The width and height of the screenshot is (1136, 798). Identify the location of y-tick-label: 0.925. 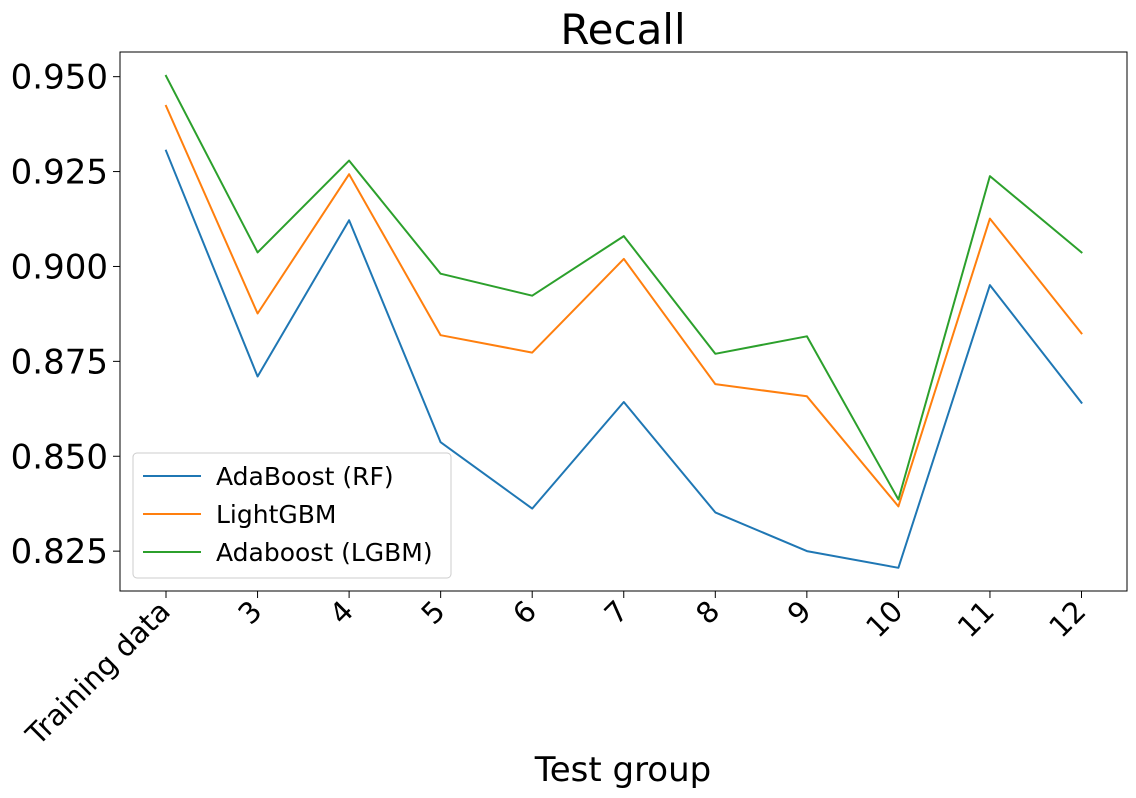
(59, 173).